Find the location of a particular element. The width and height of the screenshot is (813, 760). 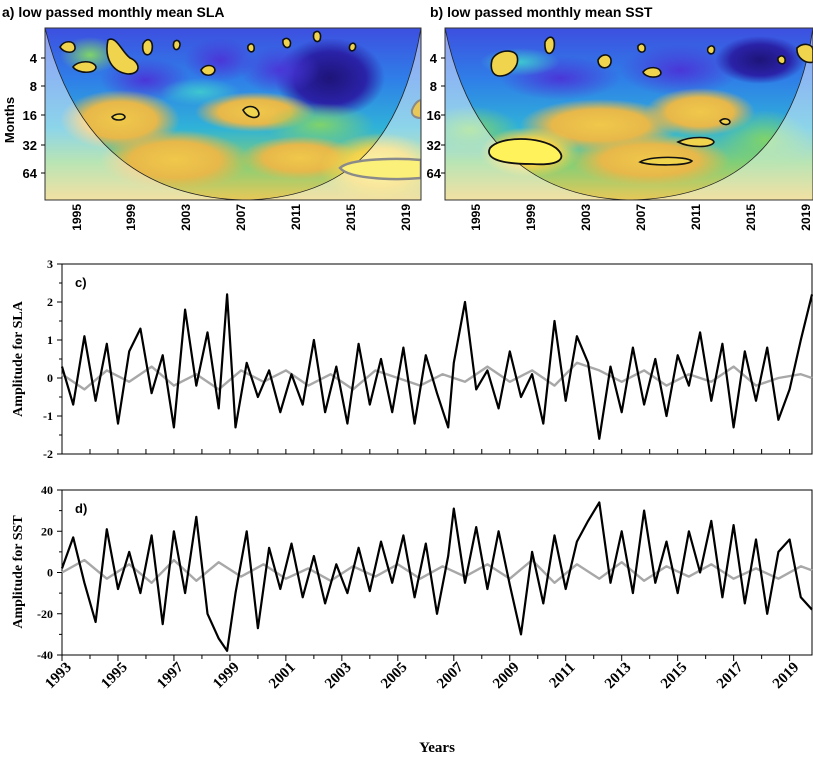

panel-c-y-tick-label: 0 is located at coordinates (50, 378).